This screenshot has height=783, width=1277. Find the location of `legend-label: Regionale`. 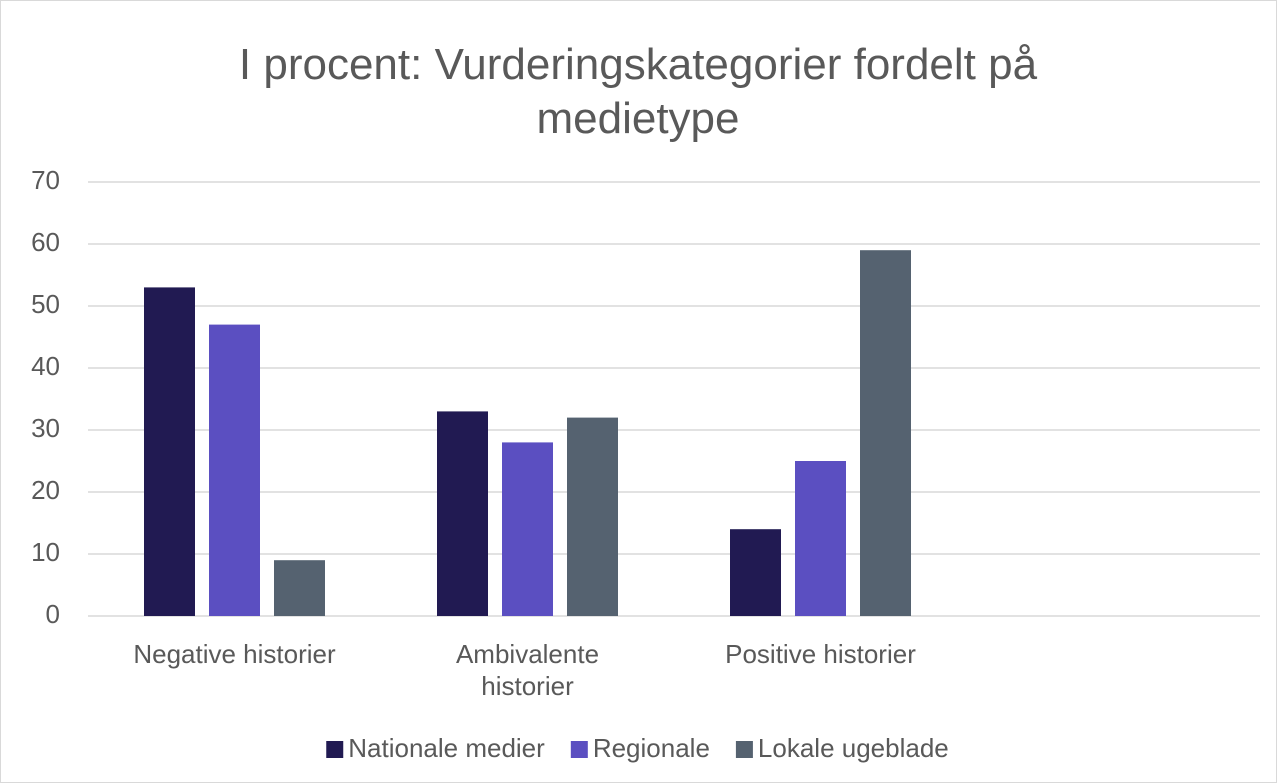

legend-label: Regionale is located at coordinates (651, 748).